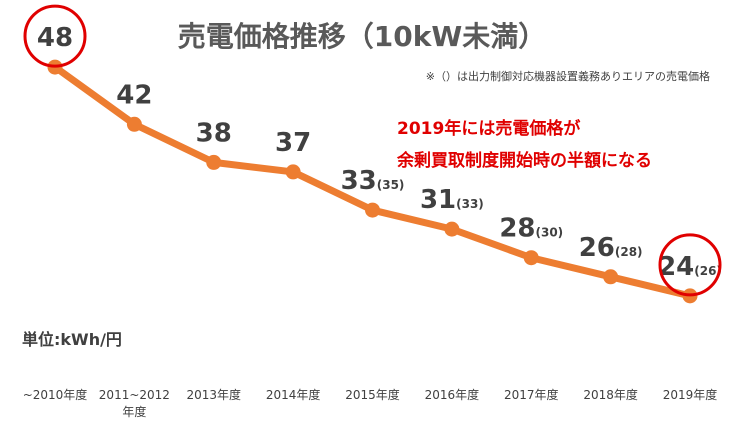  I want to click on value-label: 33(35), so click(373, 181).